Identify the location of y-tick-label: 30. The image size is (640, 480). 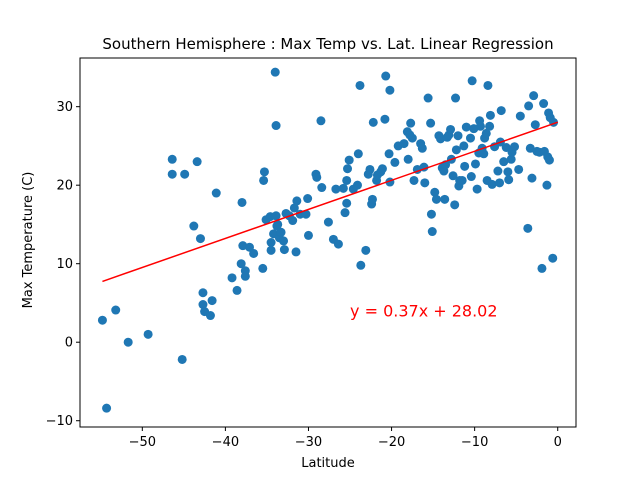
(64, 107).